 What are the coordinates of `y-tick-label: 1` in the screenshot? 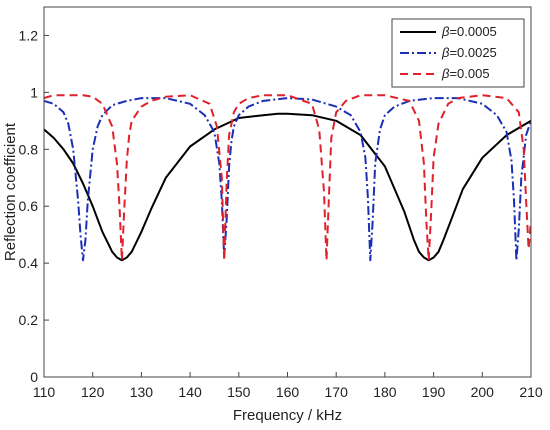 It's located at (34, 92).